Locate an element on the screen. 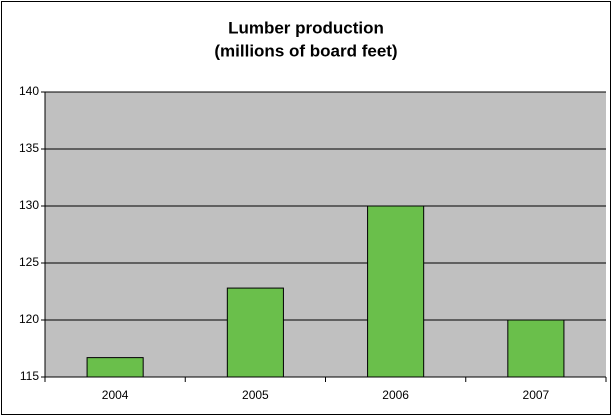 The width and height of the screenshot is (613, 417). x-tick-label: 2004 is located at coordinates (115, 395).